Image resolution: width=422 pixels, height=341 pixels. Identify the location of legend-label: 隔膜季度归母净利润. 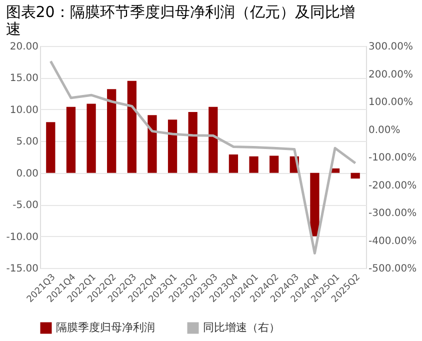
(105, 327).